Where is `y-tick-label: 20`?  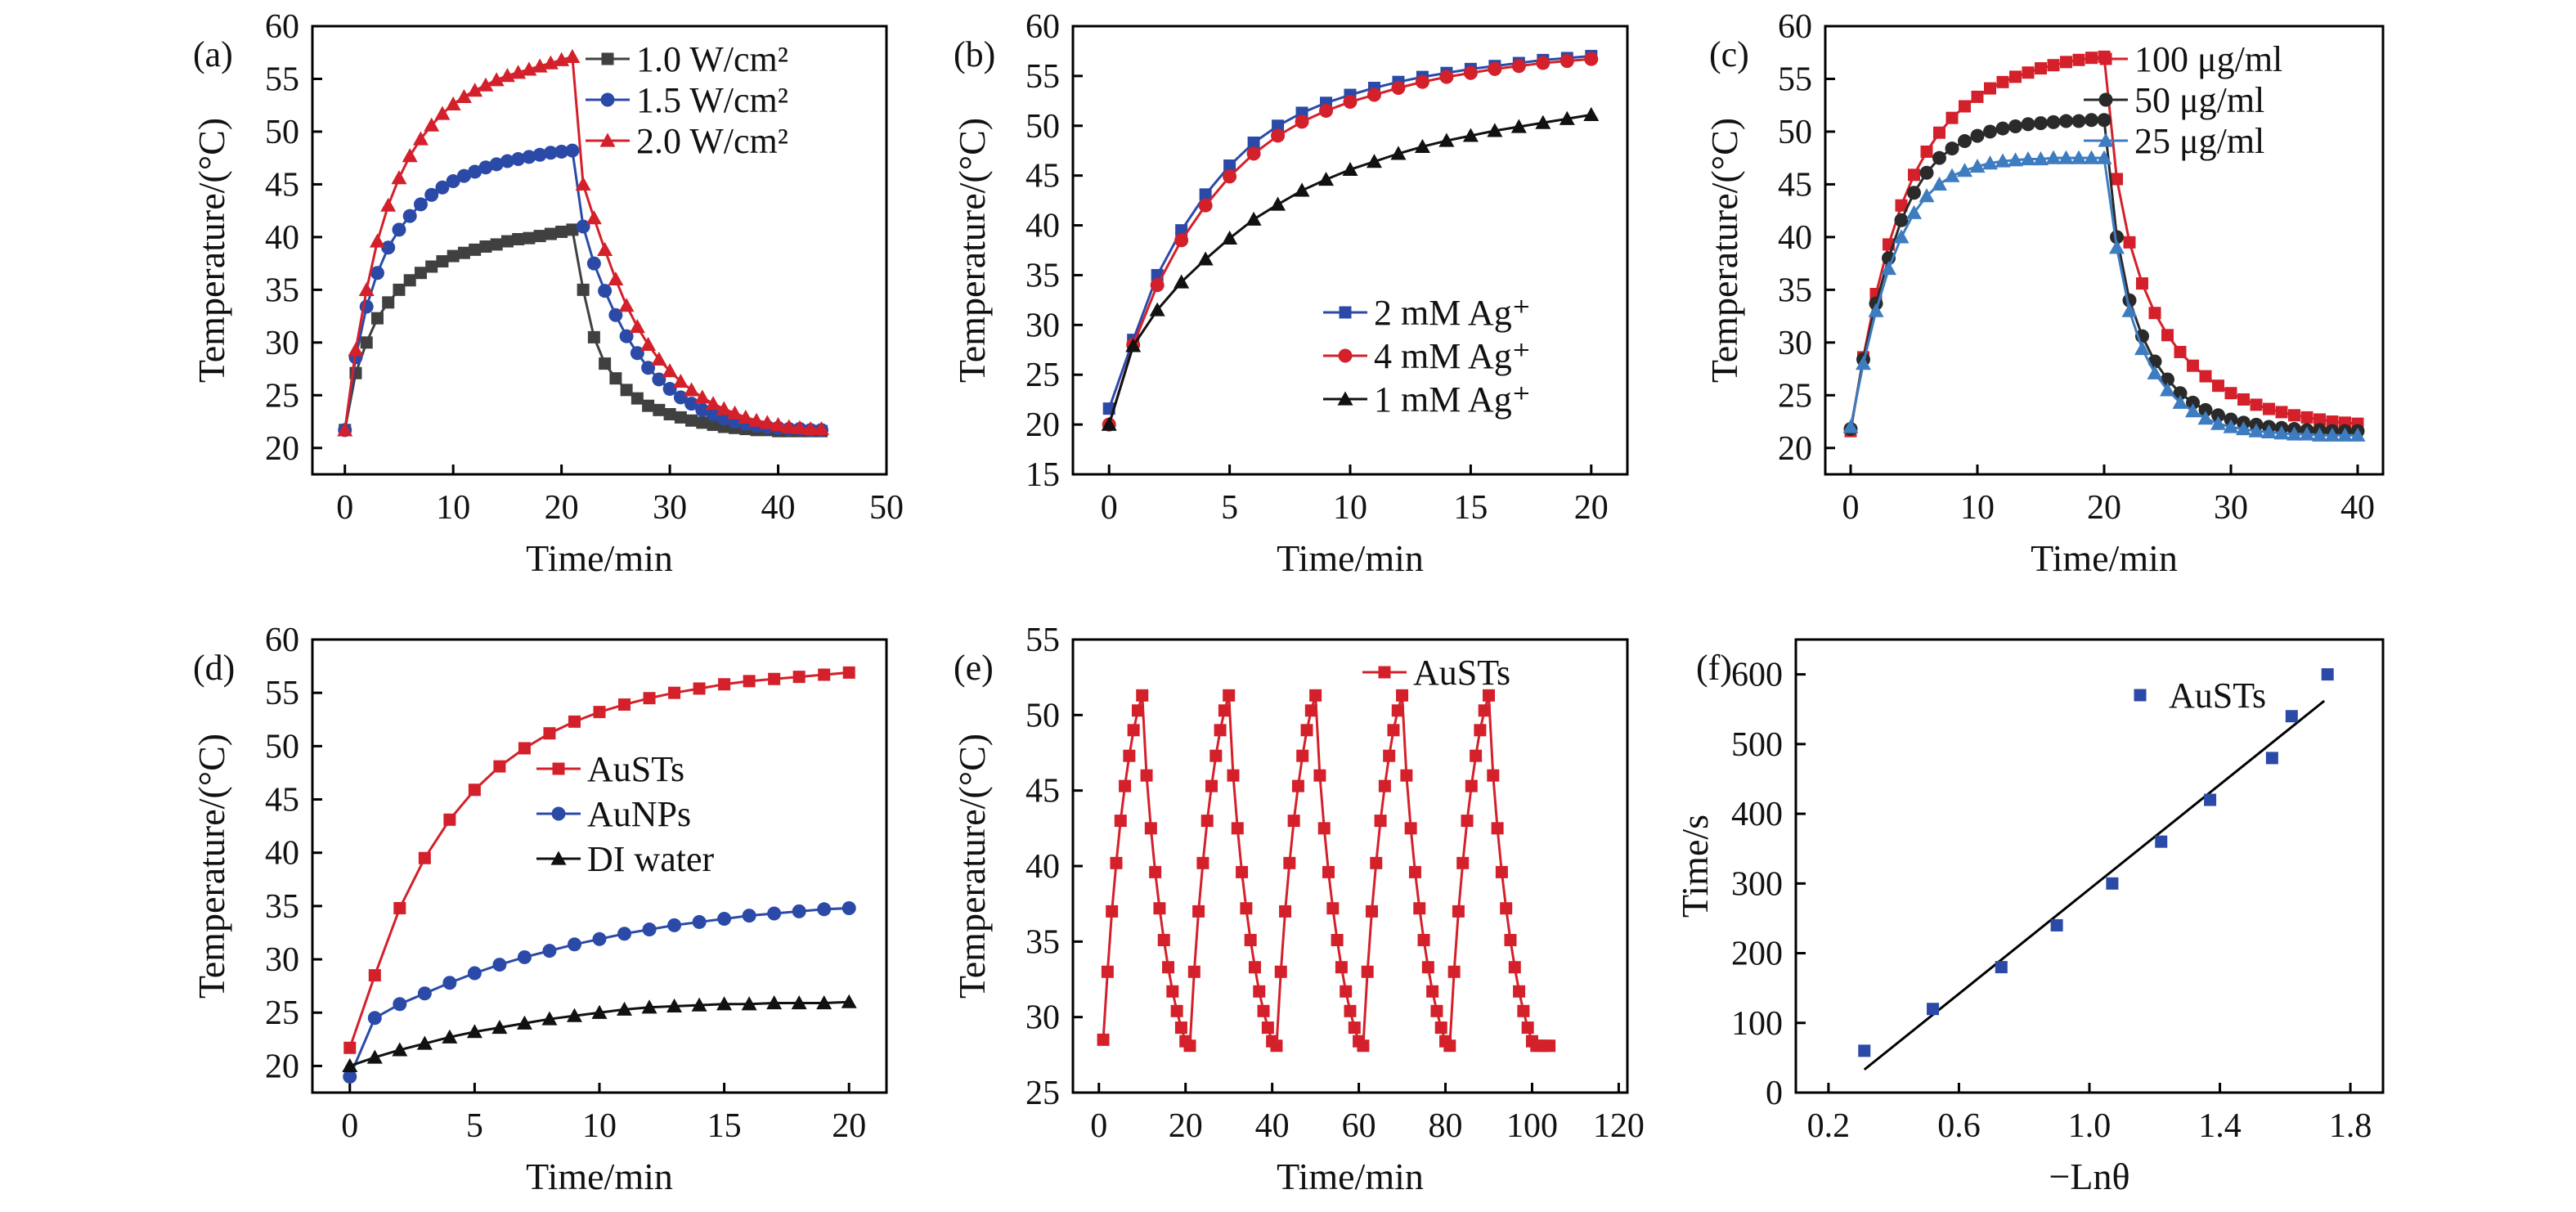
y-tick-label: 20 is located at coordinates (282, 1066).